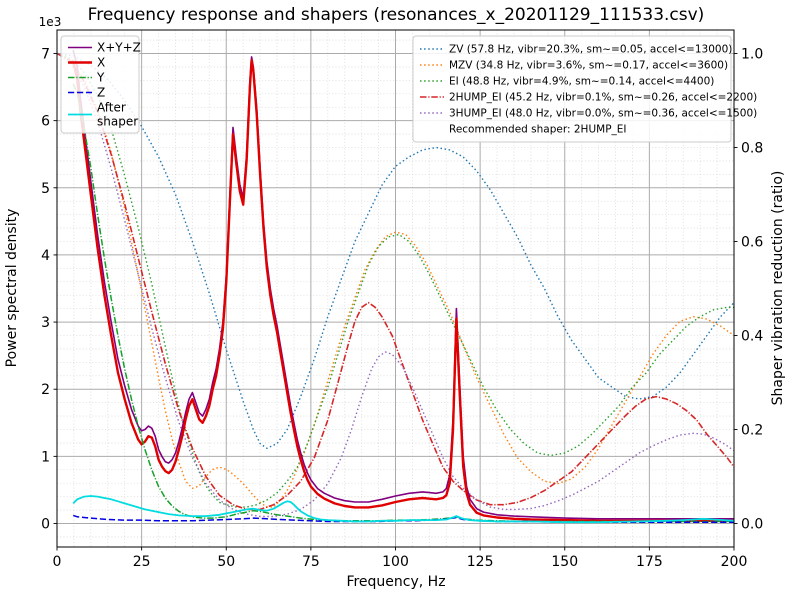 Image resolution: width=800 pixels, height=600 pixels. What do you see at coordinates (45, 525) in the screenshot?
I see `y-left-tick-label: 0` at bounding box center [45, 525].